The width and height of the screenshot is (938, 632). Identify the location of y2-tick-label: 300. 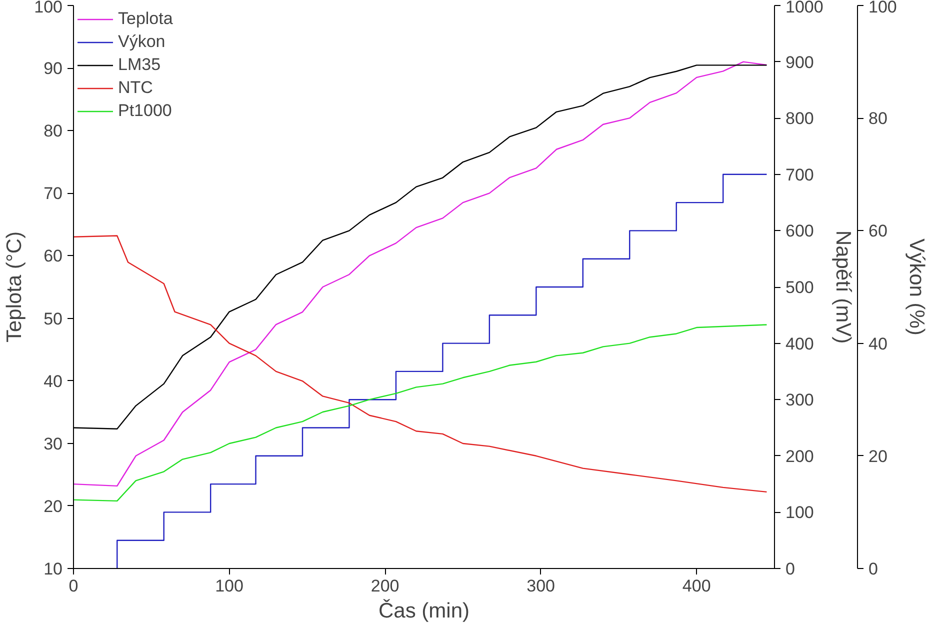
(800, 400).